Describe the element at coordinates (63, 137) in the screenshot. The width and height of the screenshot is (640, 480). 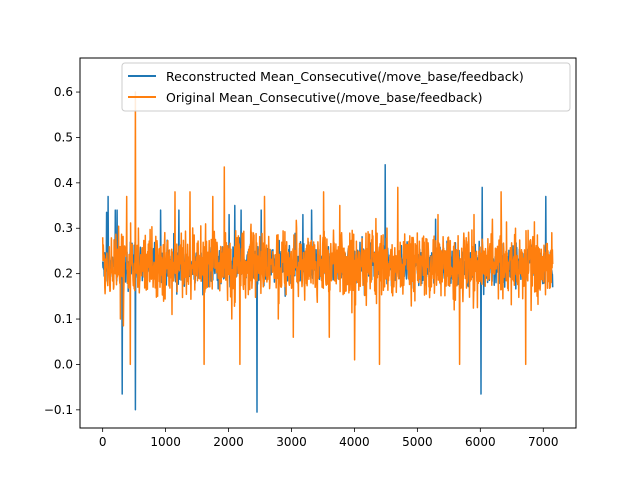
I see `y-tick-label: 0.5` at that location.